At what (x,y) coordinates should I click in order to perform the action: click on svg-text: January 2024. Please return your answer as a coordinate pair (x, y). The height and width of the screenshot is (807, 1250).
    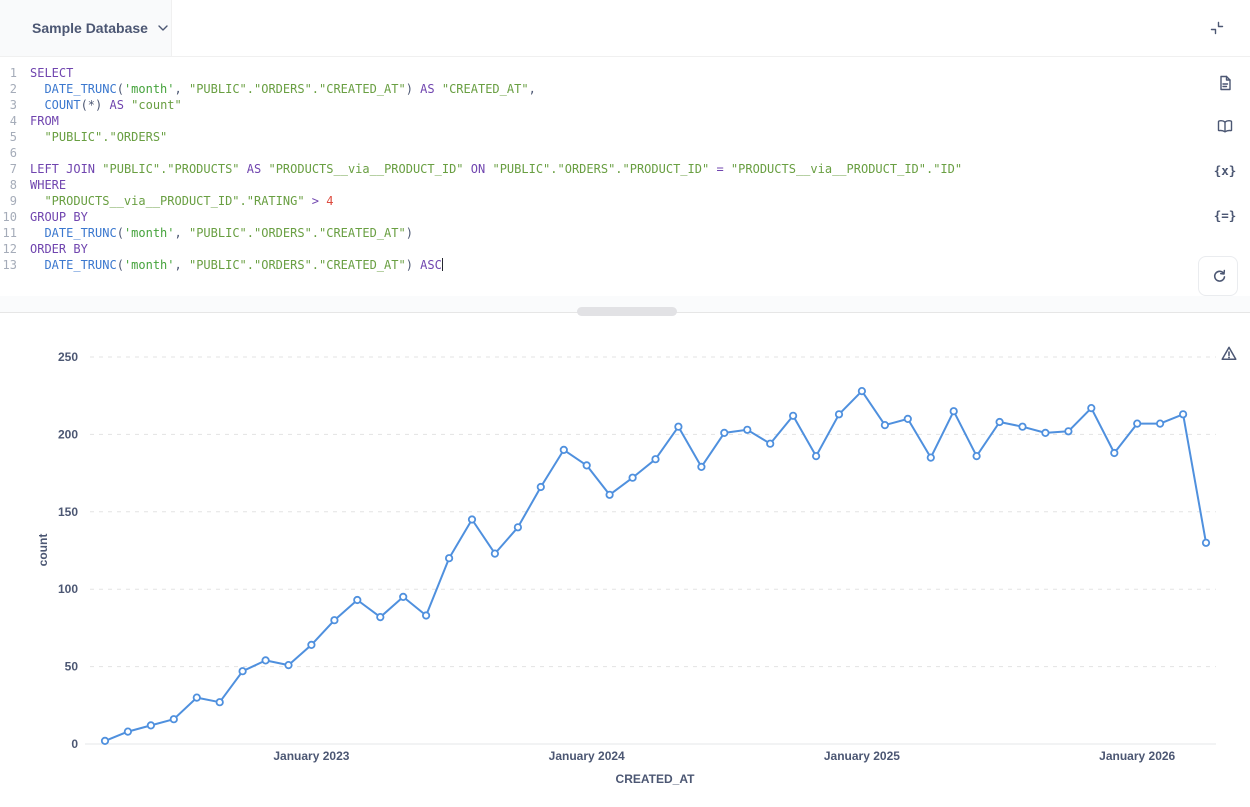
    Looking at the image, I should click on (587, 756).